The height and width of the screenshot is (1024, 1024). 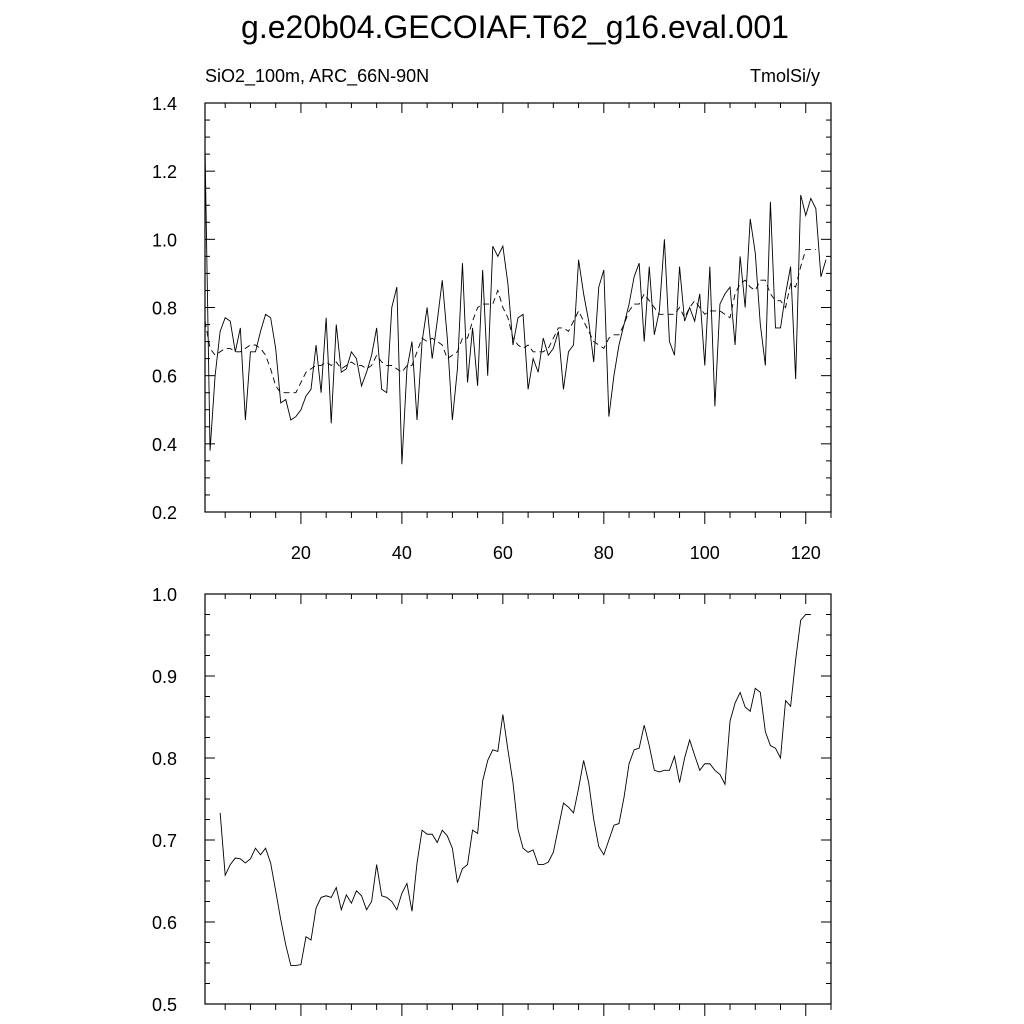 I want to click on bottom-ytick-label: 1.0, so click(x=164, y=595).